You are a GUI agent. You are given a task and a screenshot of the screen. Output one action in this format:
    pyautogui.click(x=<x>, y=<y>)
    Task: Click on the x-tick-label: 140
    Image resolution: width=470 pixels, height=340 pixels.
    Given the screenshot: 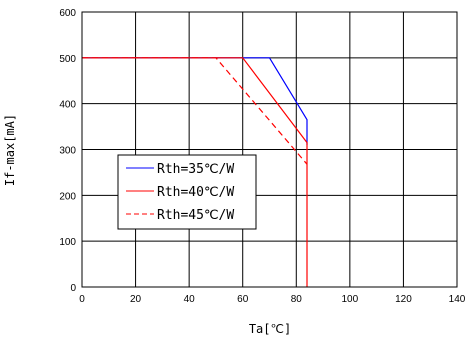 What is the action you would take?
    pyautogui.click(x=457, y=299)
    